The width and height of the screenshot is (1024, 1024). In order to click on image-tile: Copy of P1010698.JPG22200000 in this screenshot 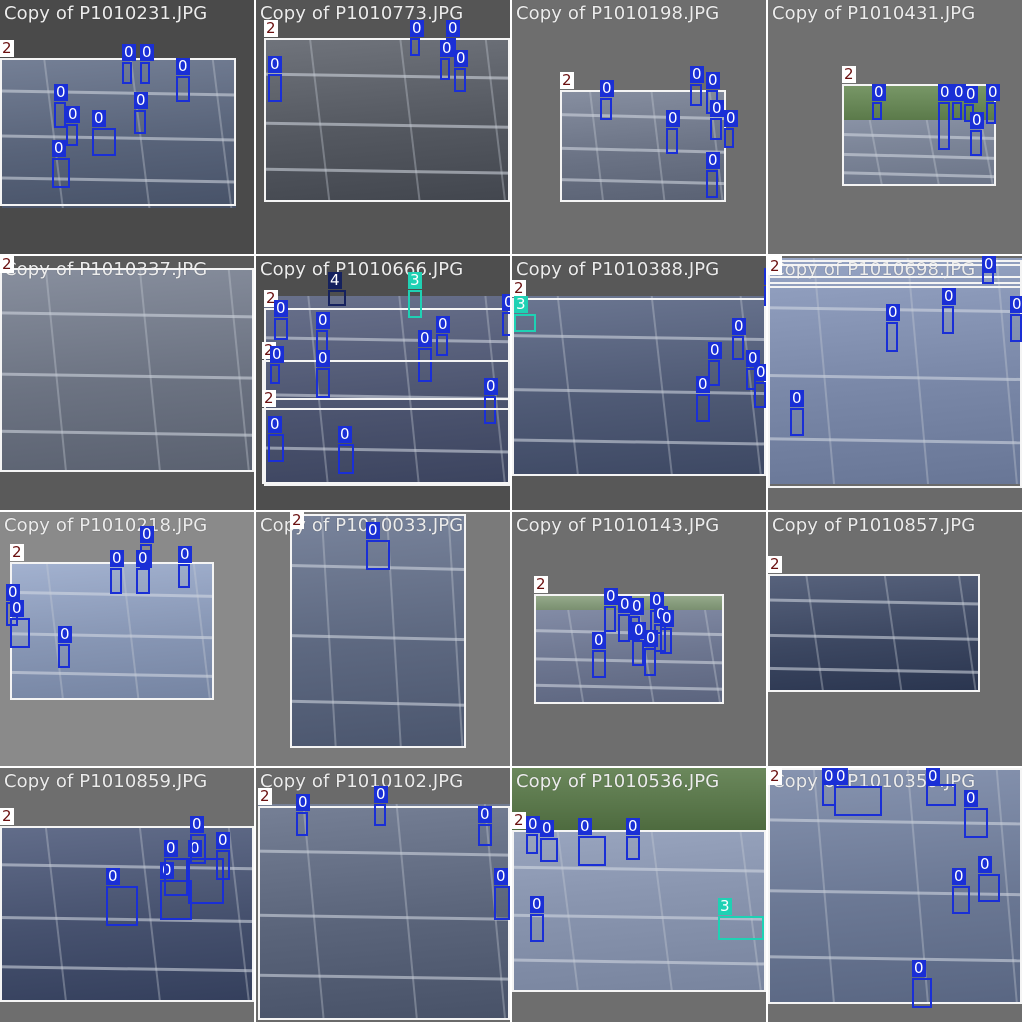, I will do `click(895, 383)`.